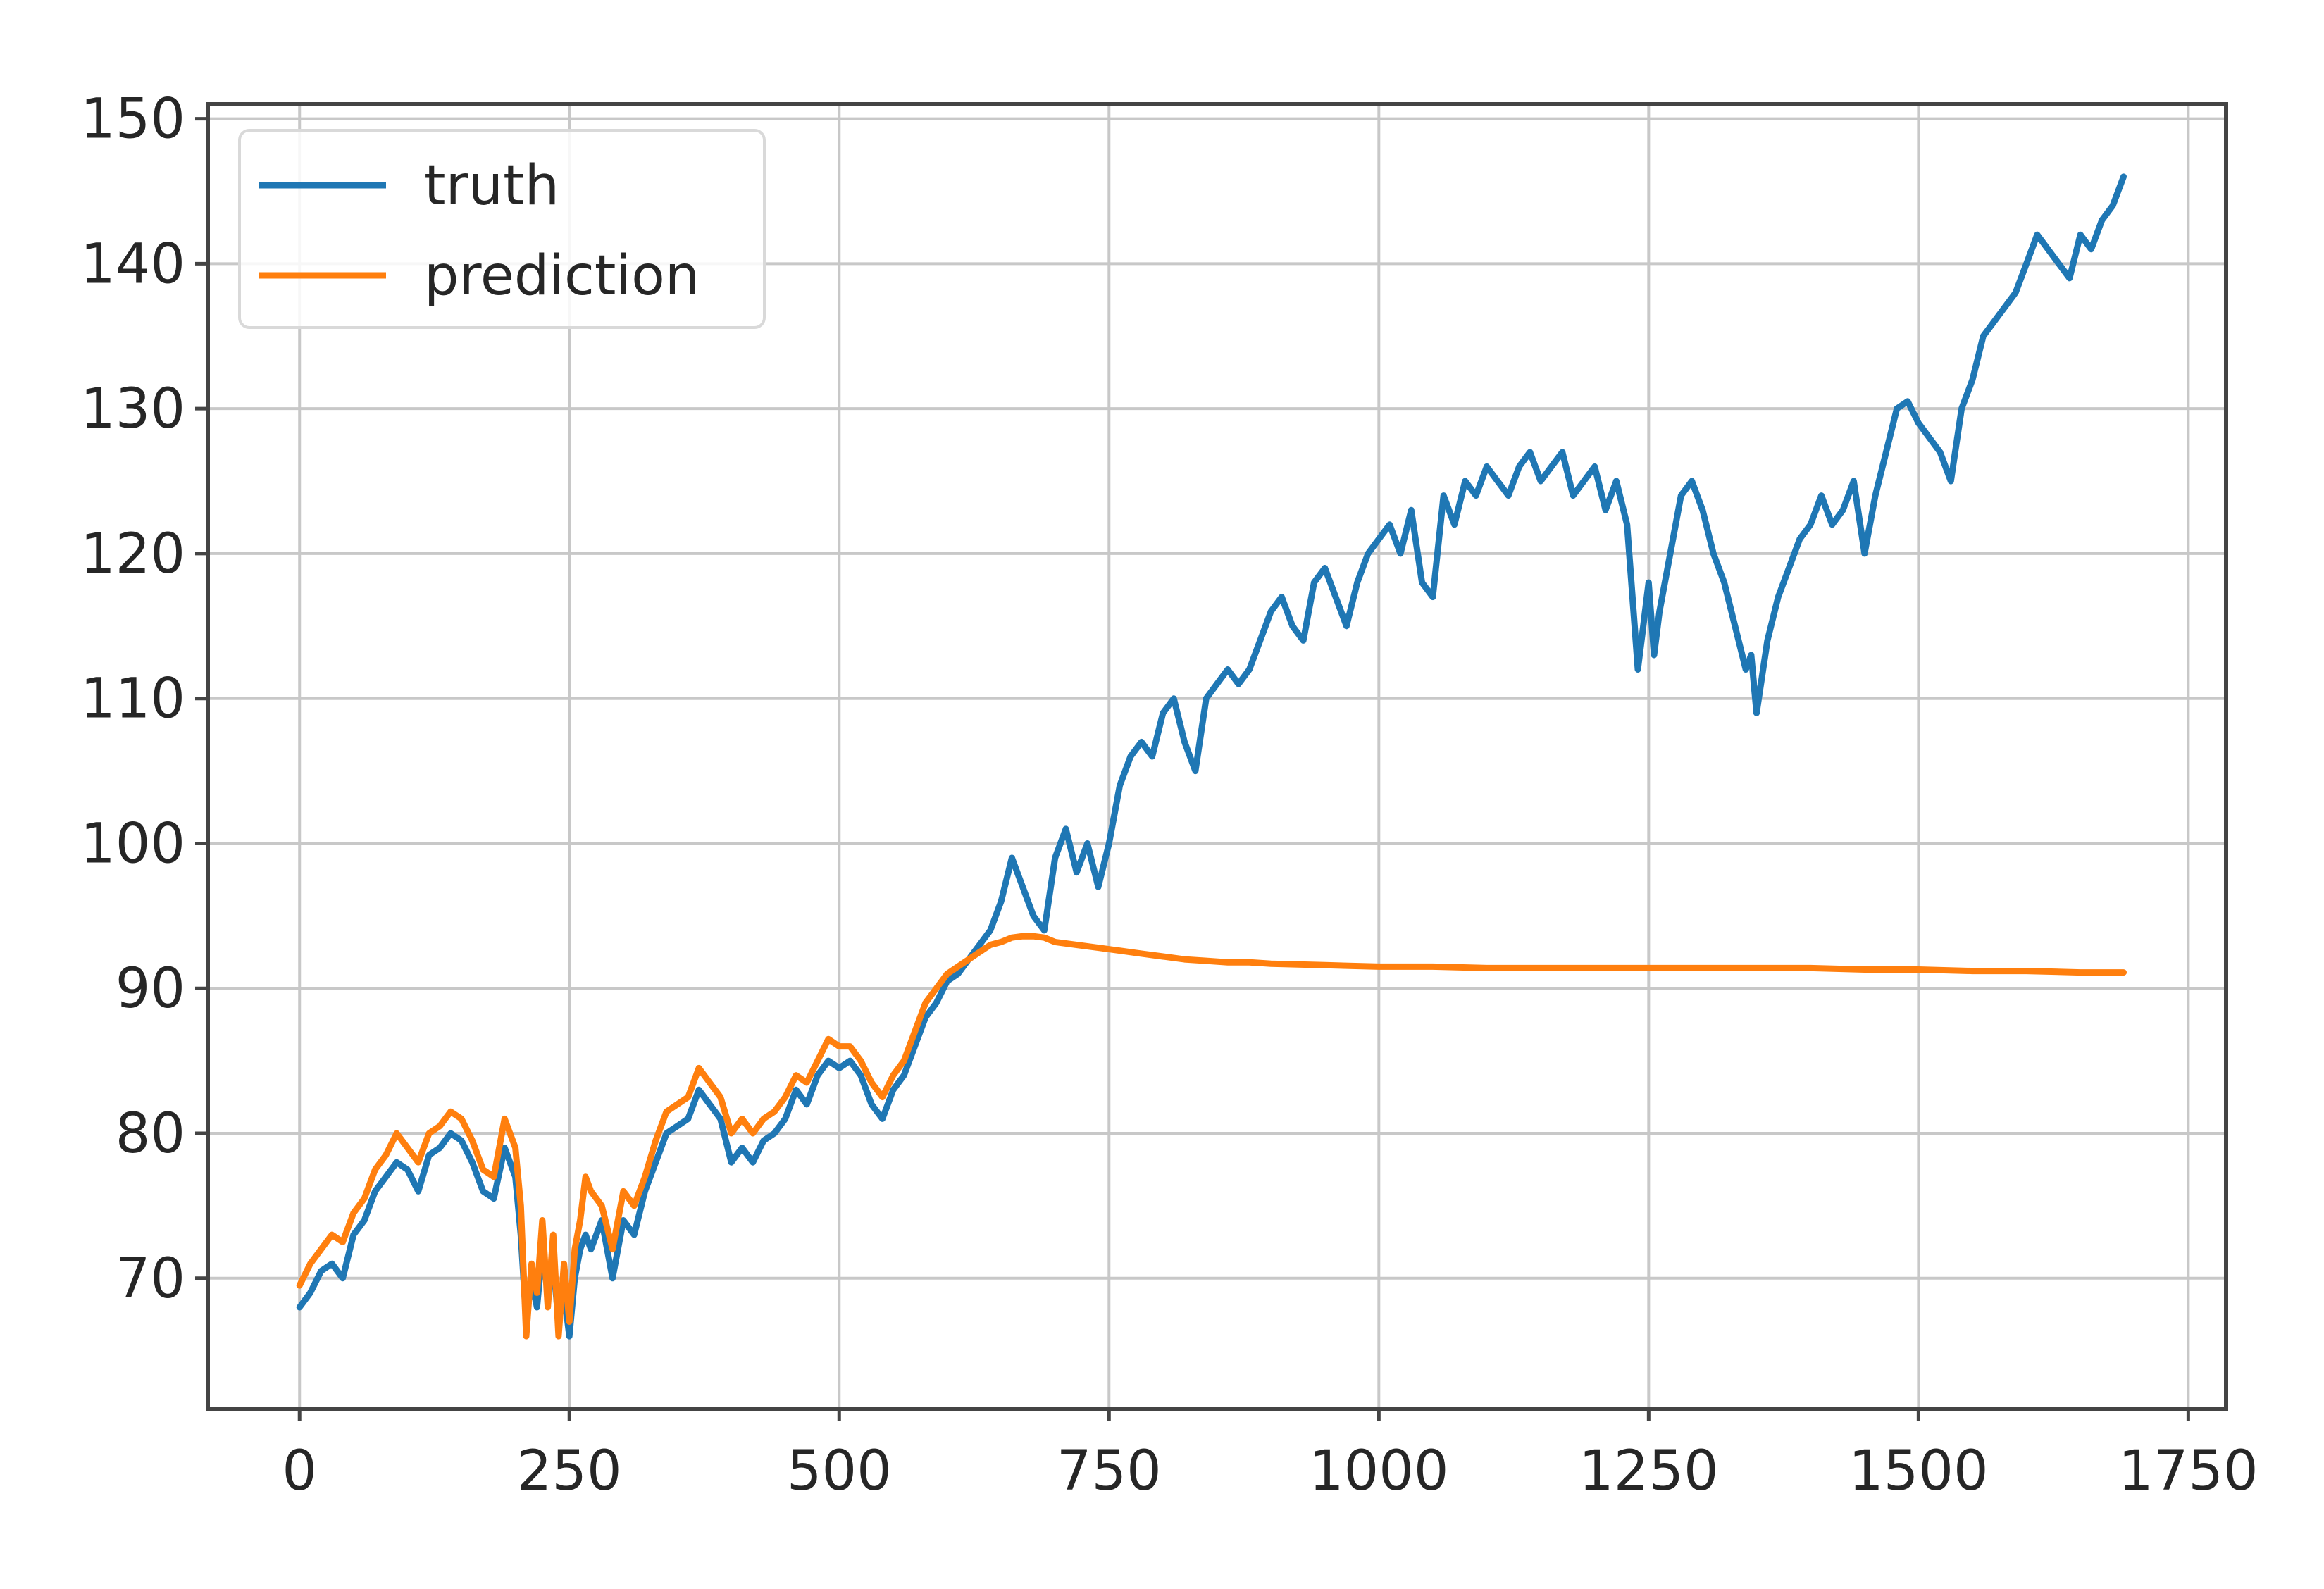 The width and height of the screenshot is (2324, 1589). Describe the element at coordinates (1649, 1471) in the screenshot. I see `x-tick-label: 1250` at that location.